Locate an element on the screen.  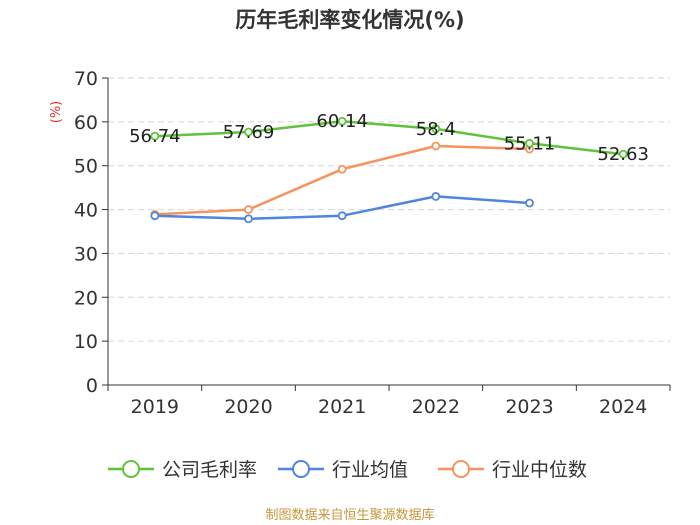
y-tick-label-30: 30 is located at coordinates (86, 254).